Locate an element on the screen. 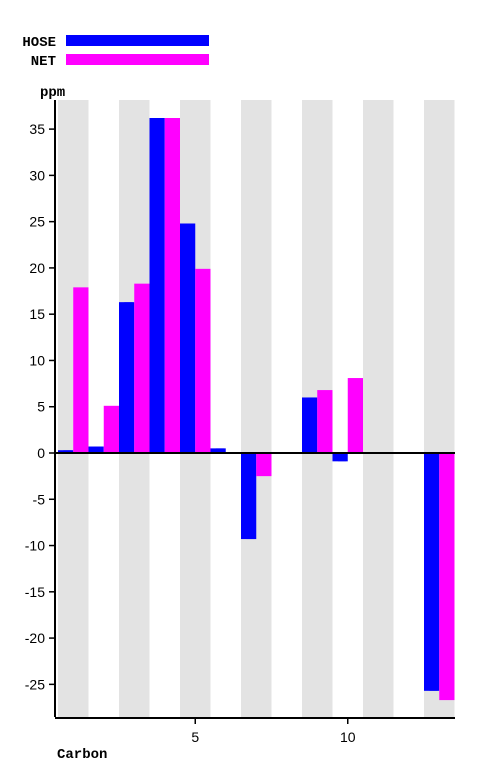 This screenshot has width=488, height=777. y-tick-label: -25 is located at coordinates (35, 684).